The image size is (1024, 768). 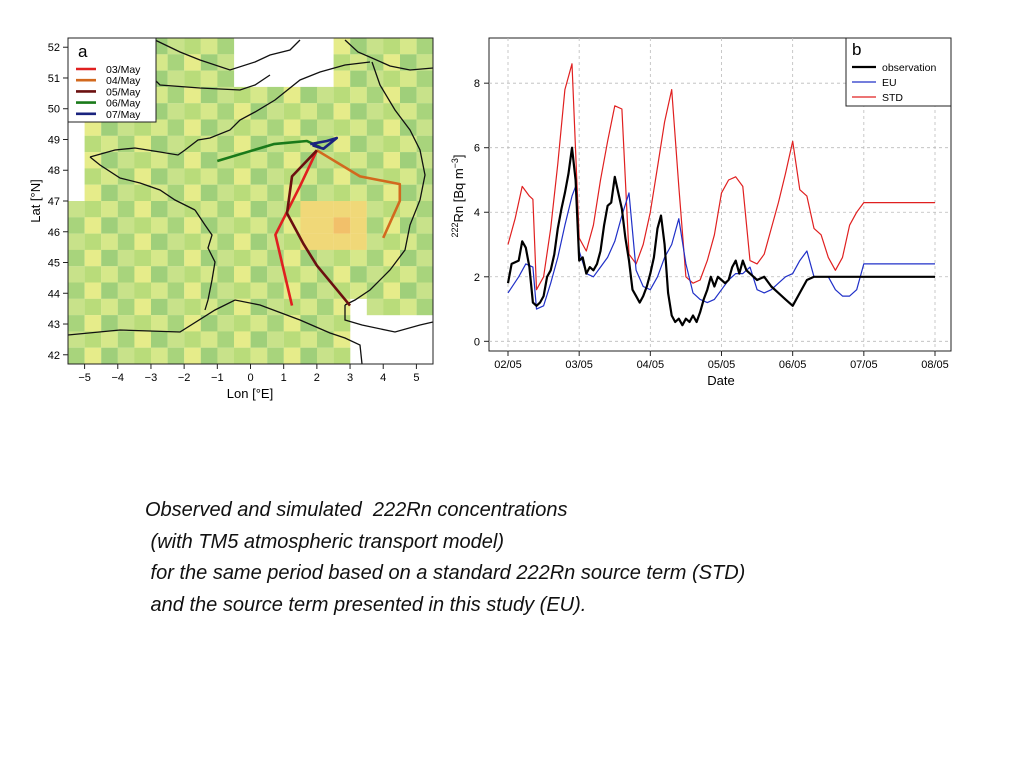 I want to click on series-observation, so click(x=720, y=236).